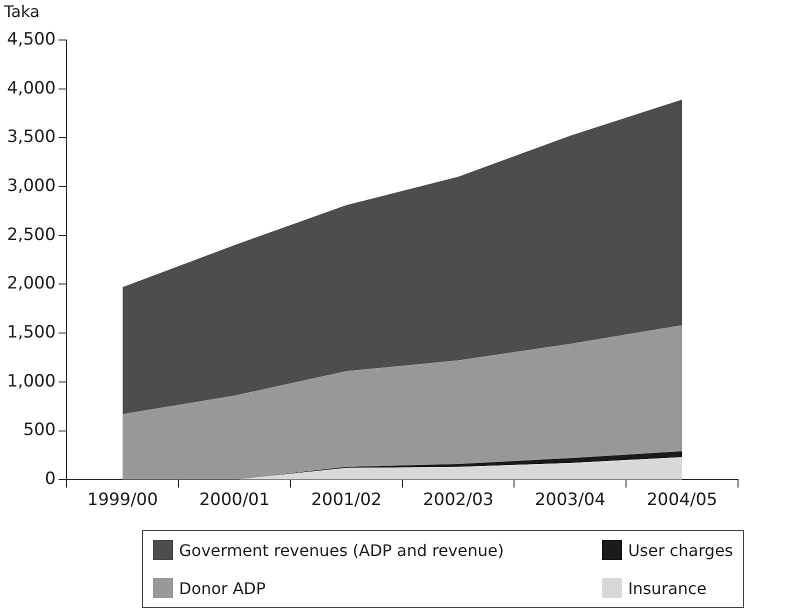 The image size is (794, 616). What do you see at coordinates (31, 186) in the screenshot?
I see `y-tick-label: 3,000` at bounding box center [31, 186].